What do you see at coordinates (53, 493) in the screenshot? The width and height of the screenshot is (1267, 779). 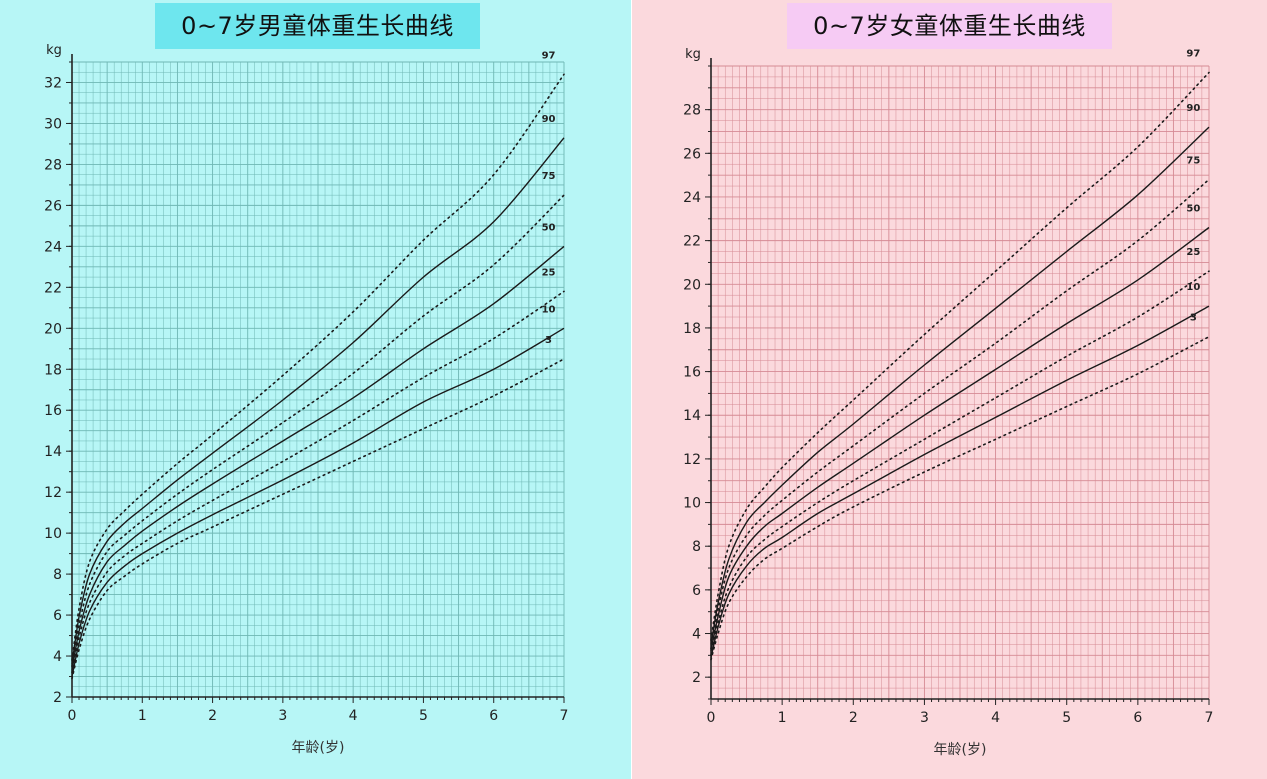 I see `boys-y-tick-label: 12` at bounding box center [53, 493].